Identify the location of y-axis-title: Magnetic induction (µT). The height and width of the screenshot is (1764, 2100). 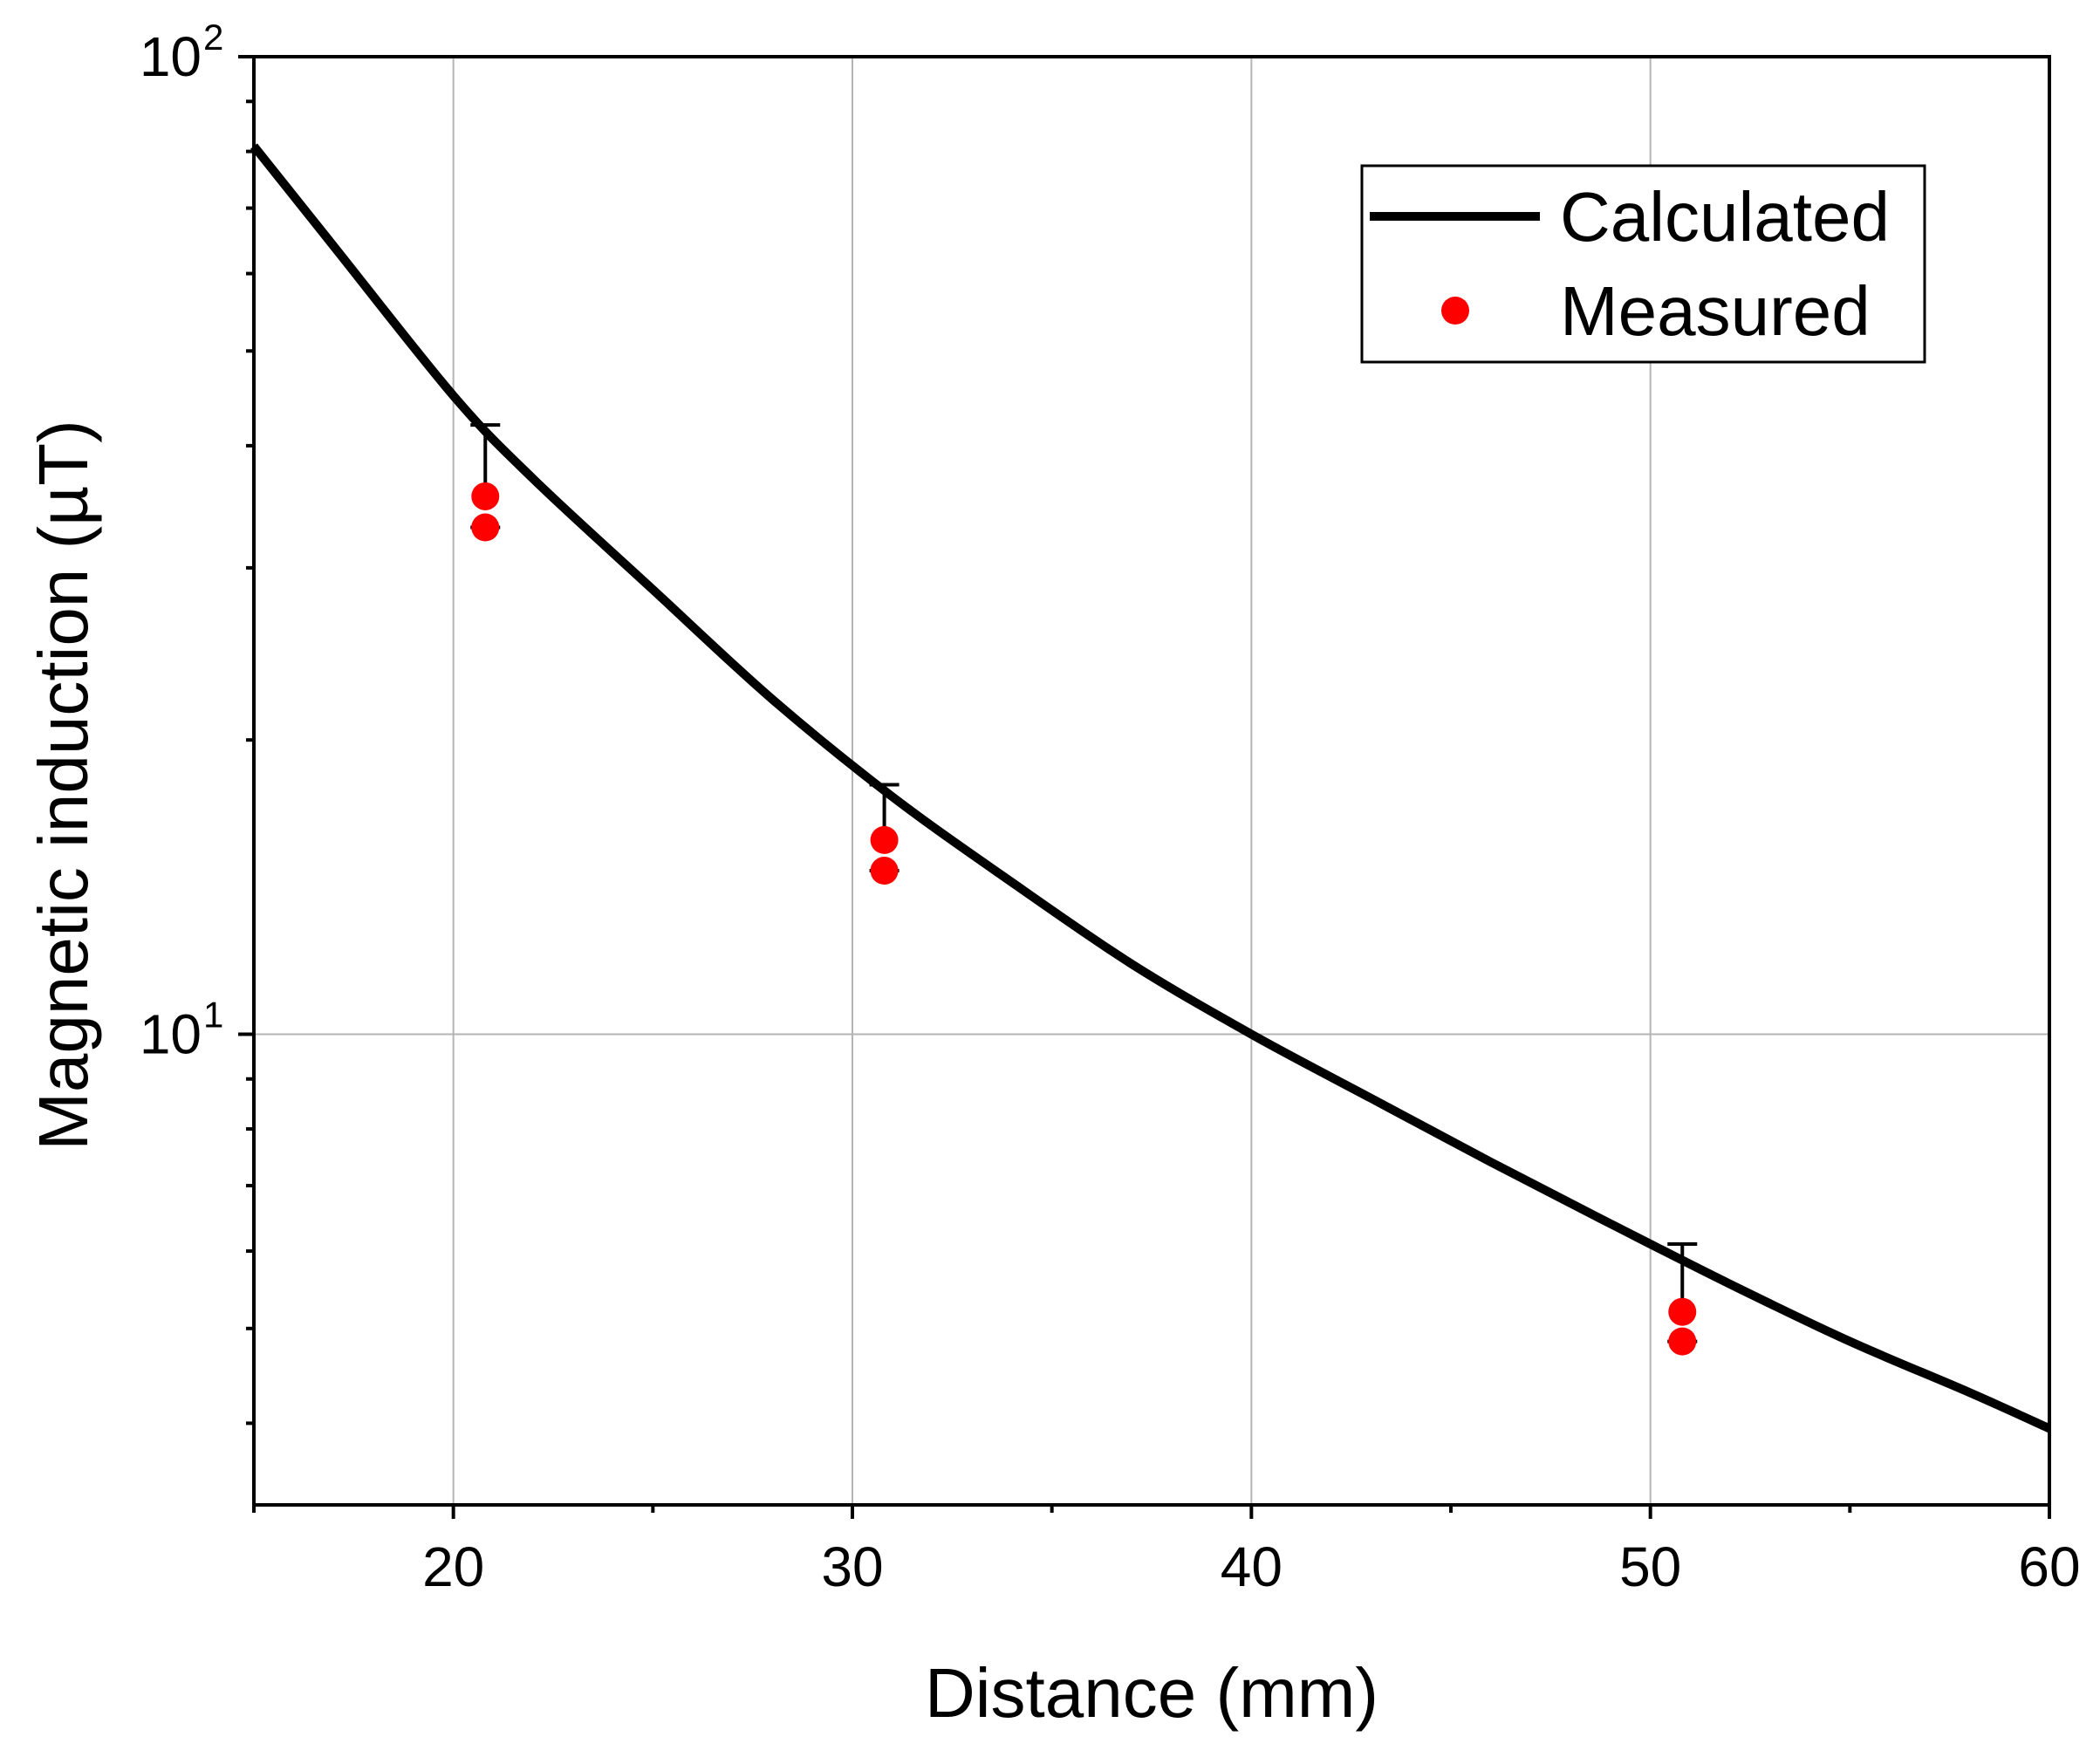
(63, 786).